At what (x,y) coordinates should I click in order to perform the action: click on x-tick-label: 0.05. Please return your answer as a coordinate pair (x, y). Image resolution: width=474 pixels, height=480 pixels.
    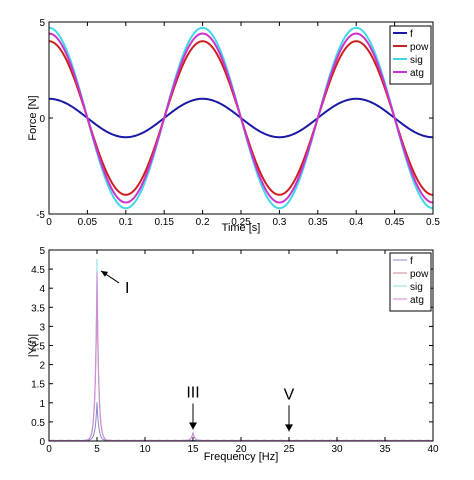
    Looking at the image, I should click on (88, 222).